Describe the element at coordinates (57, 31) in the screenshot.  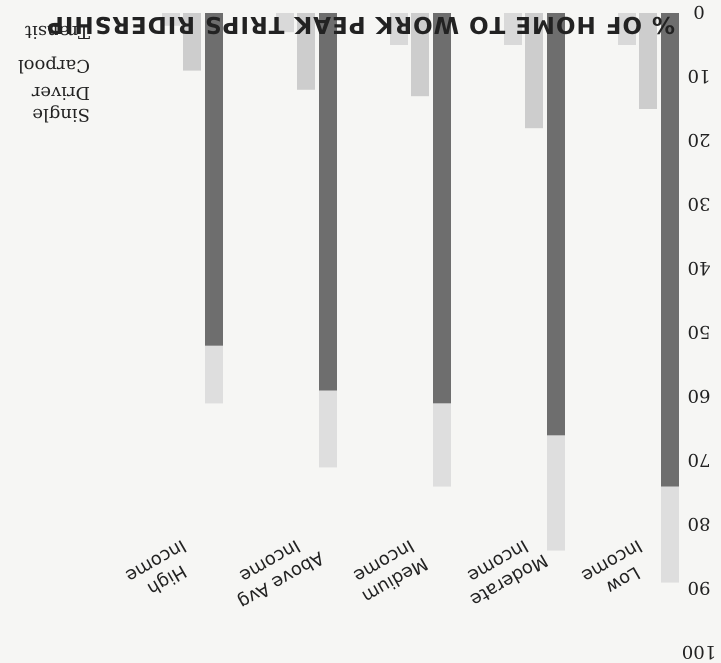
I see `legend-label: Transit` at that location.